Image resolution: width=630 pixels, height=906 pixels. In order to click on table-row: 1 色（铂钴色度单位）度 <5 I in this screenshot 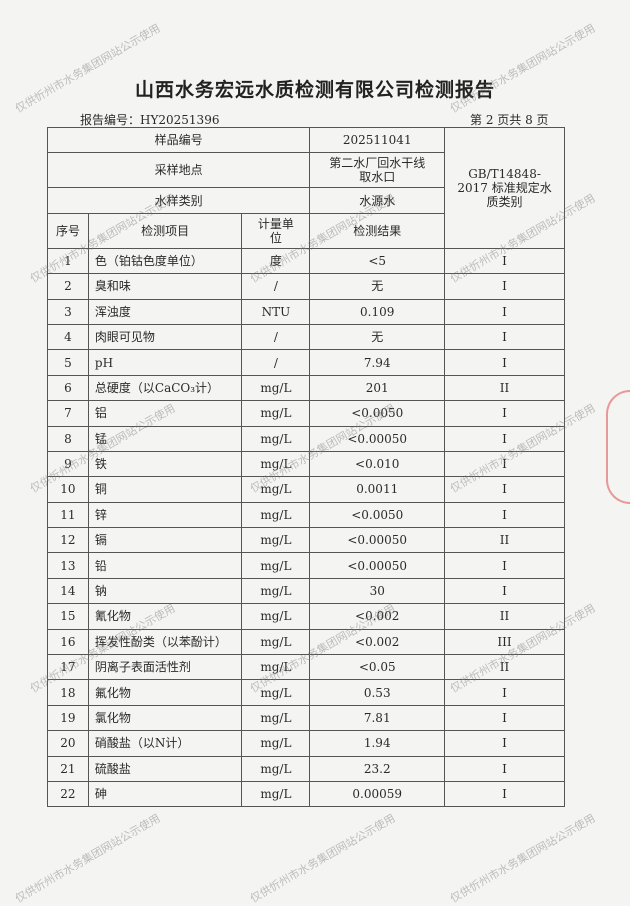, I will do `click(306, 261)`.